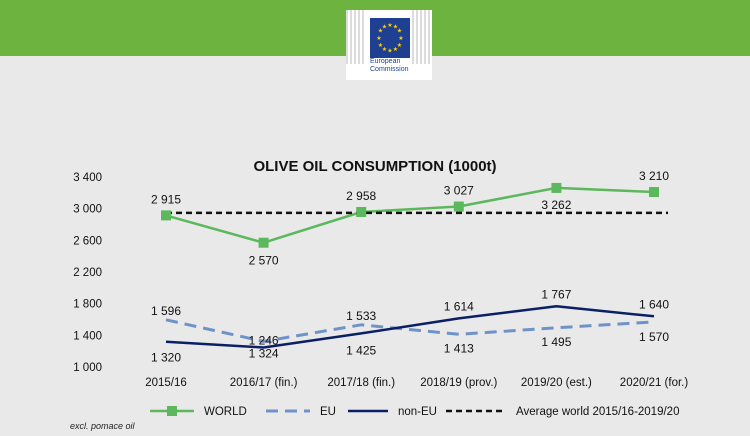  I want to click on data-label: 2 570, so click(264, 261).